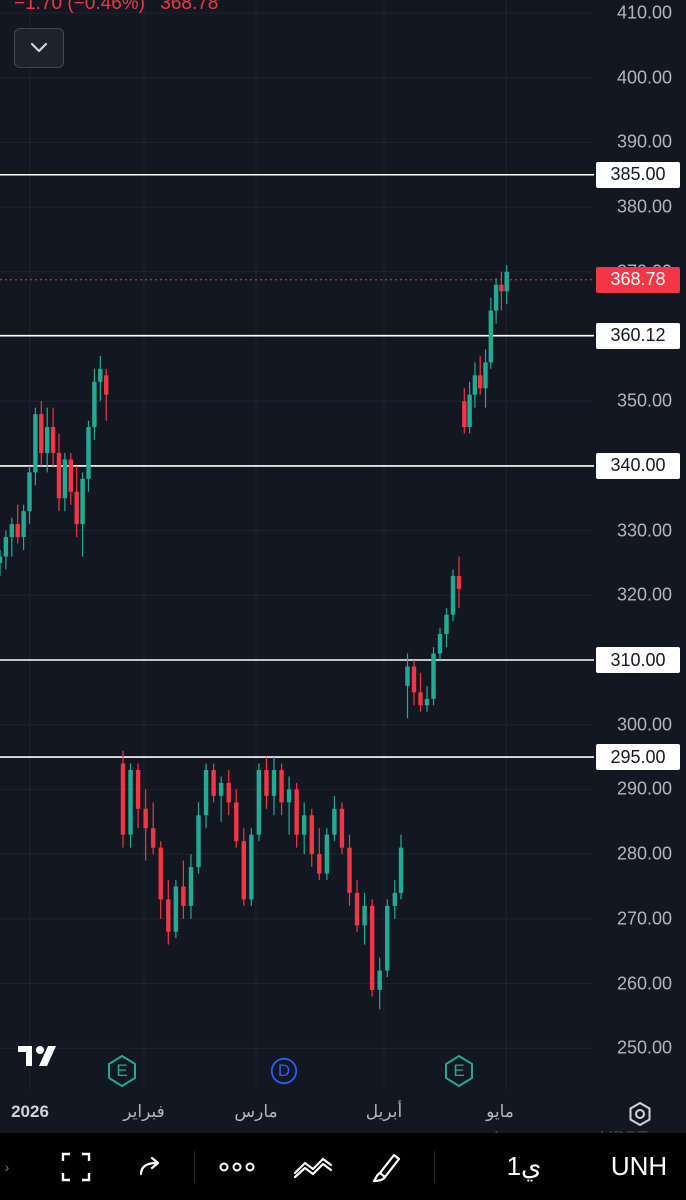  I want to click on interval-button: 1ي, so click(524, 1166).